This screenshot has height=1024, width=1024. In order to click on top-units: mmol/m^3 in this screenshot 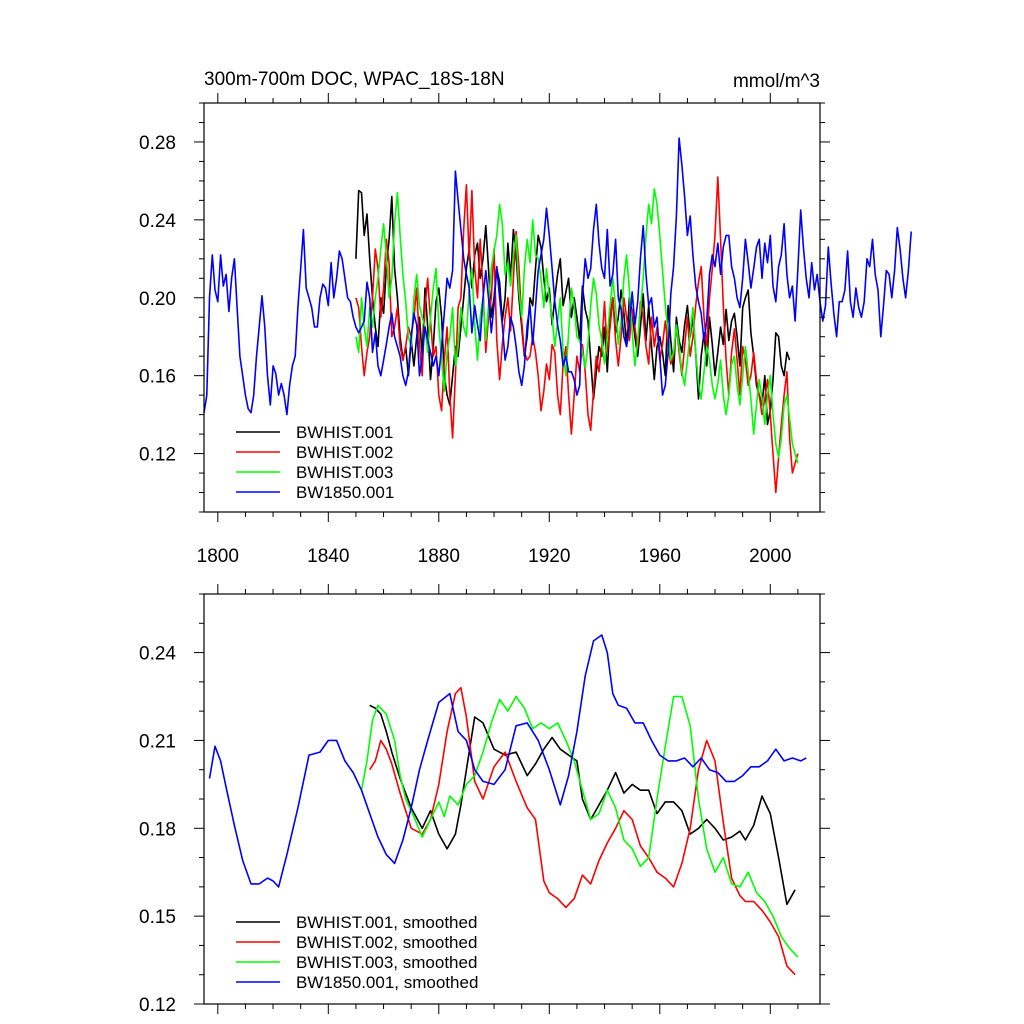, I will do `click(776, 81)`.